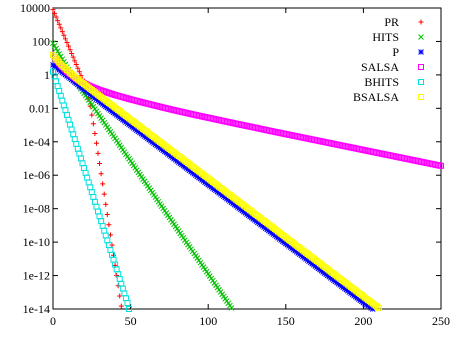  I want to click on y-tick-label: 1e-04, so click(36, 142).